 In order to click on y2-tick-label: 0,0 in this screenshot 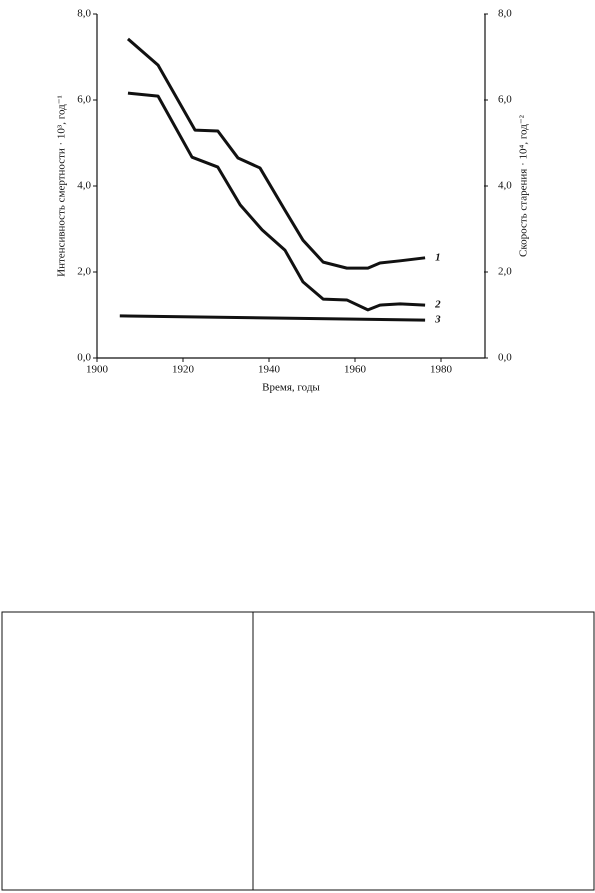, I will do `click(505, 358)`.